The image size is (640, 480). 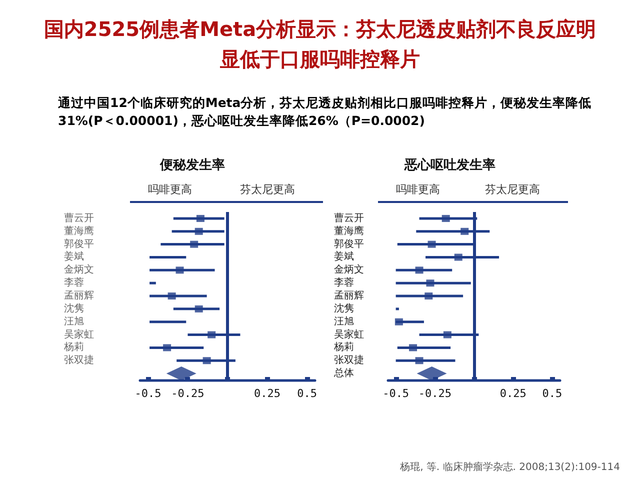 What do you see at coordinates (343, 373) in the screenshot?
I see `y-tick-label: 总体` at bounding box center [343, 373].